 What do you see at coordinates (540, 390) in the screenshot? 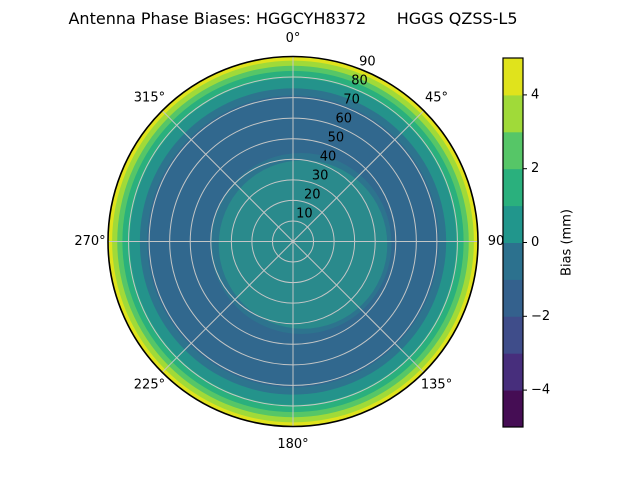
I see `colorbar-tick-label--4: −4` at bounding box center [540, 390].